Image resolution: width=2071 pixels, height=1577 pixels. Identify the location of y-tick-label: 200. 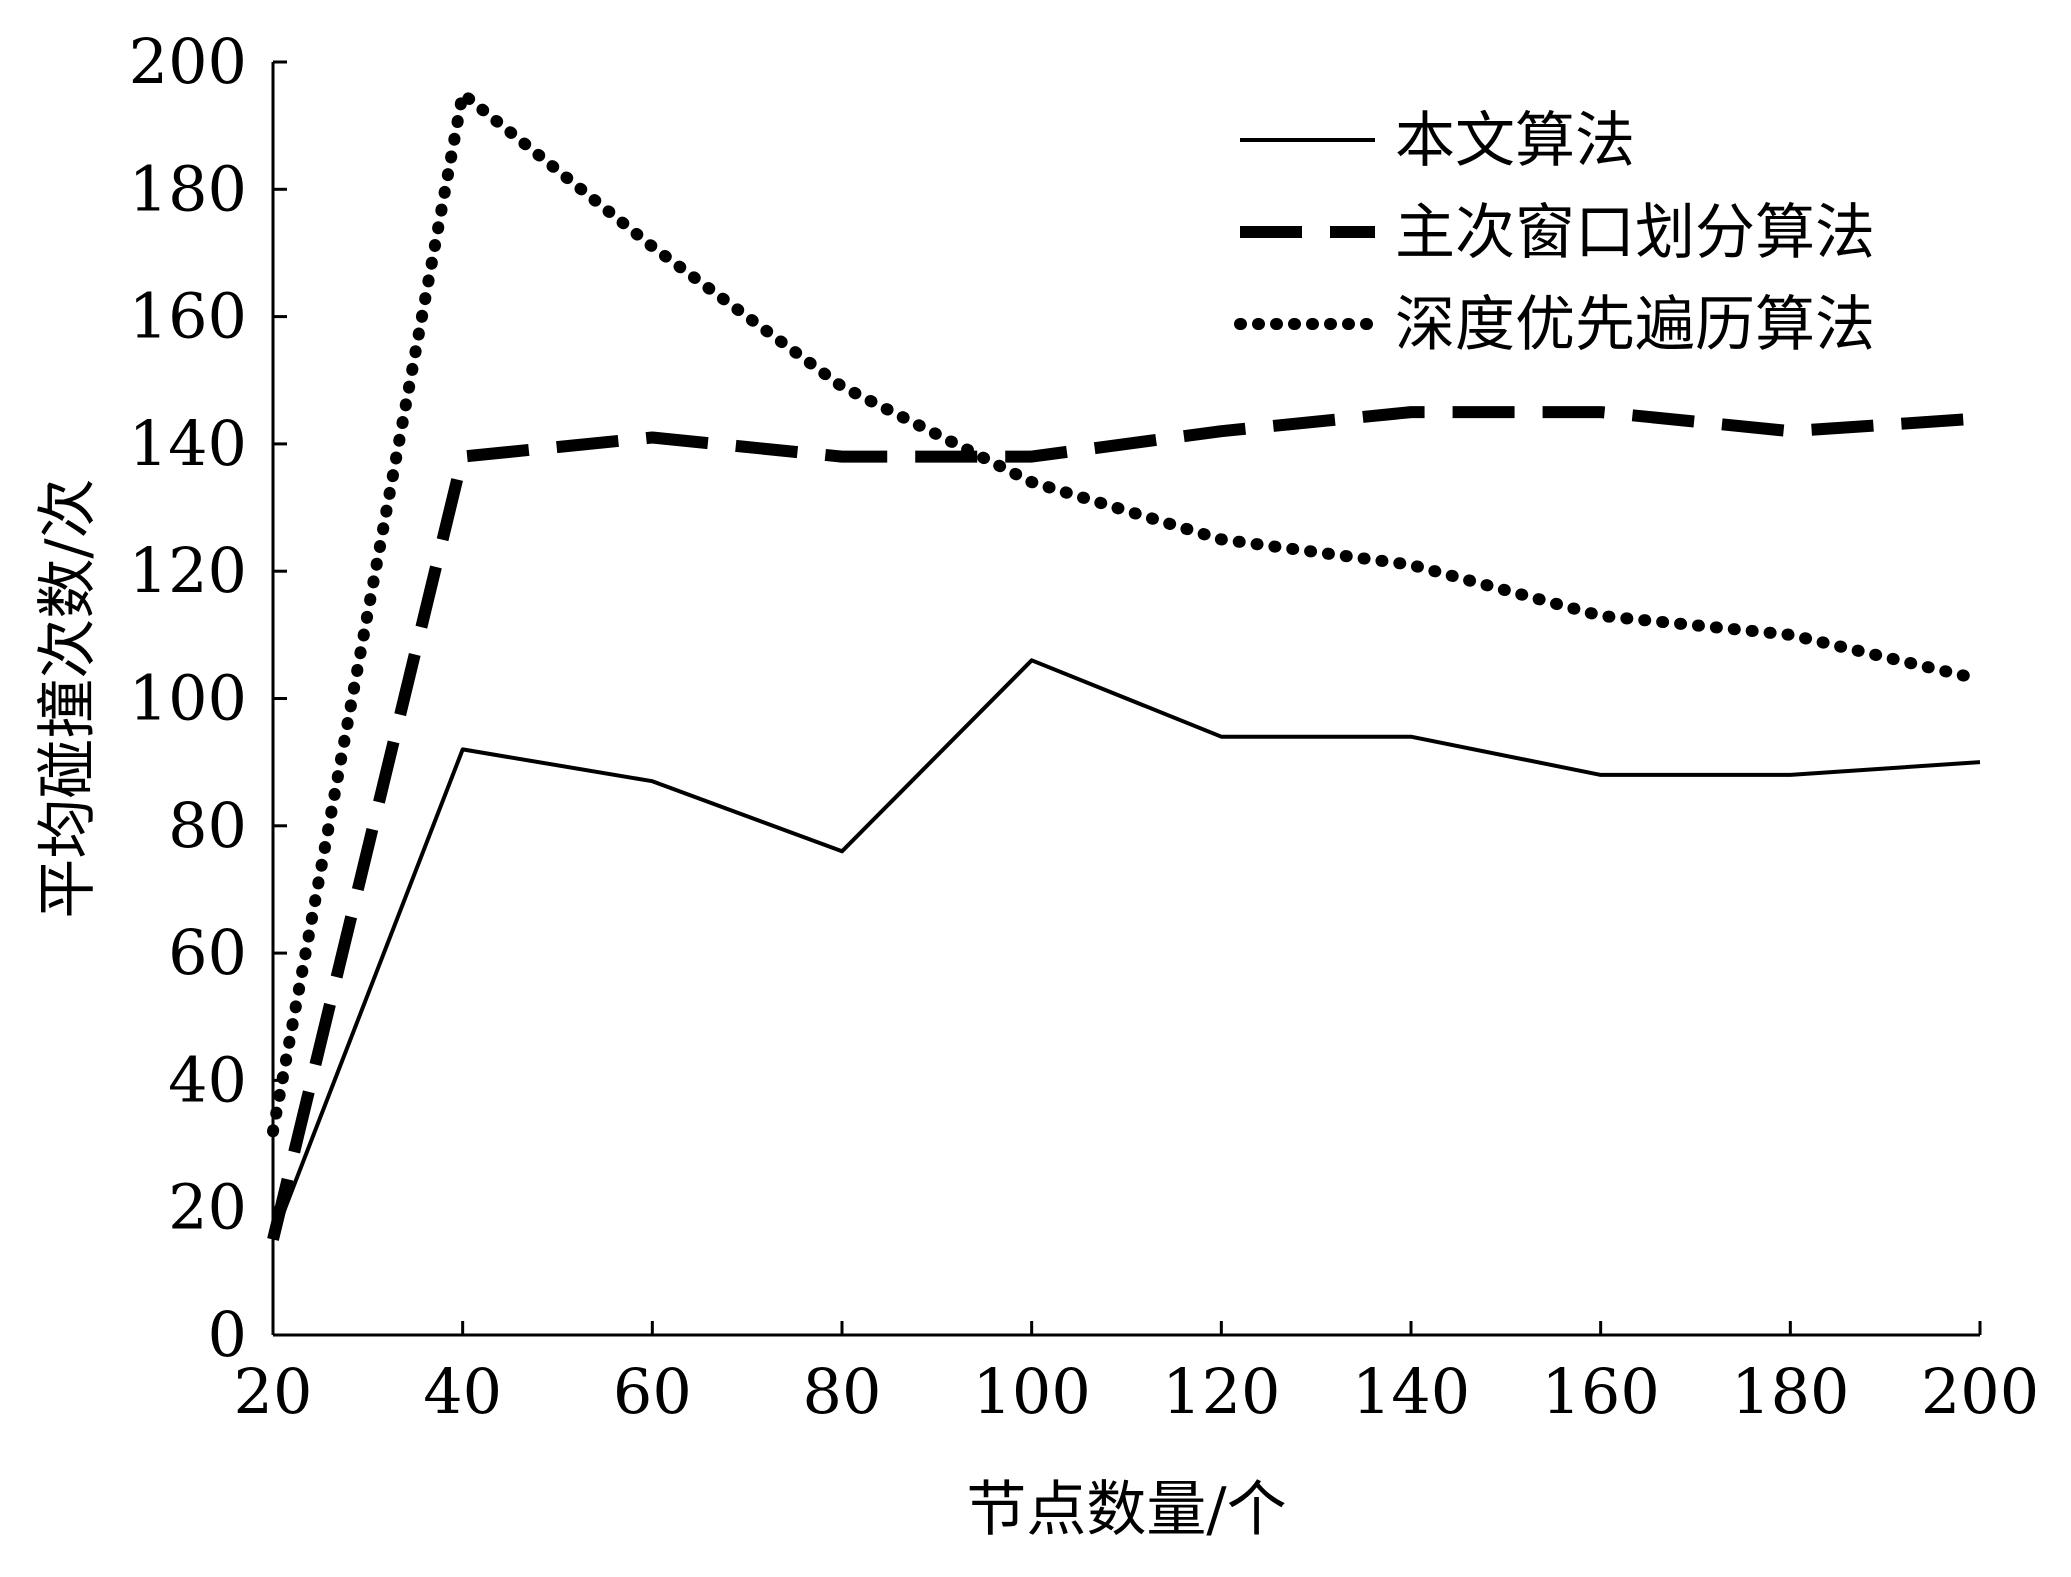
(188, 61).